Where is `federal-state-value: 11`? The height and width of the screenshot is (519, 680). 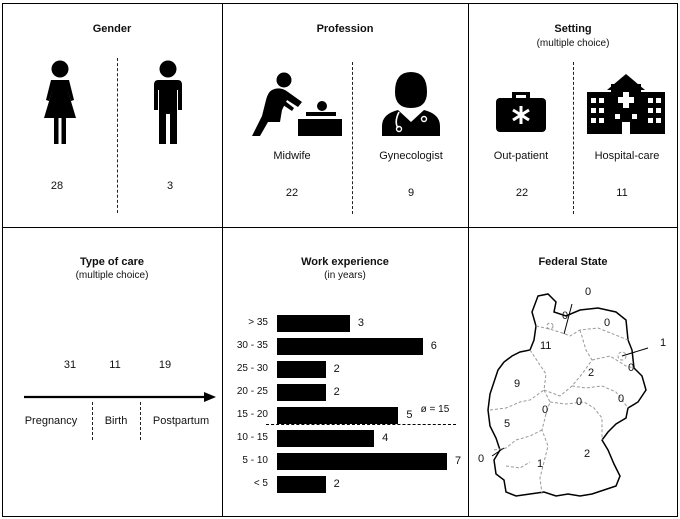
federal-state-value: 11 is located at coordinates (546, 346).